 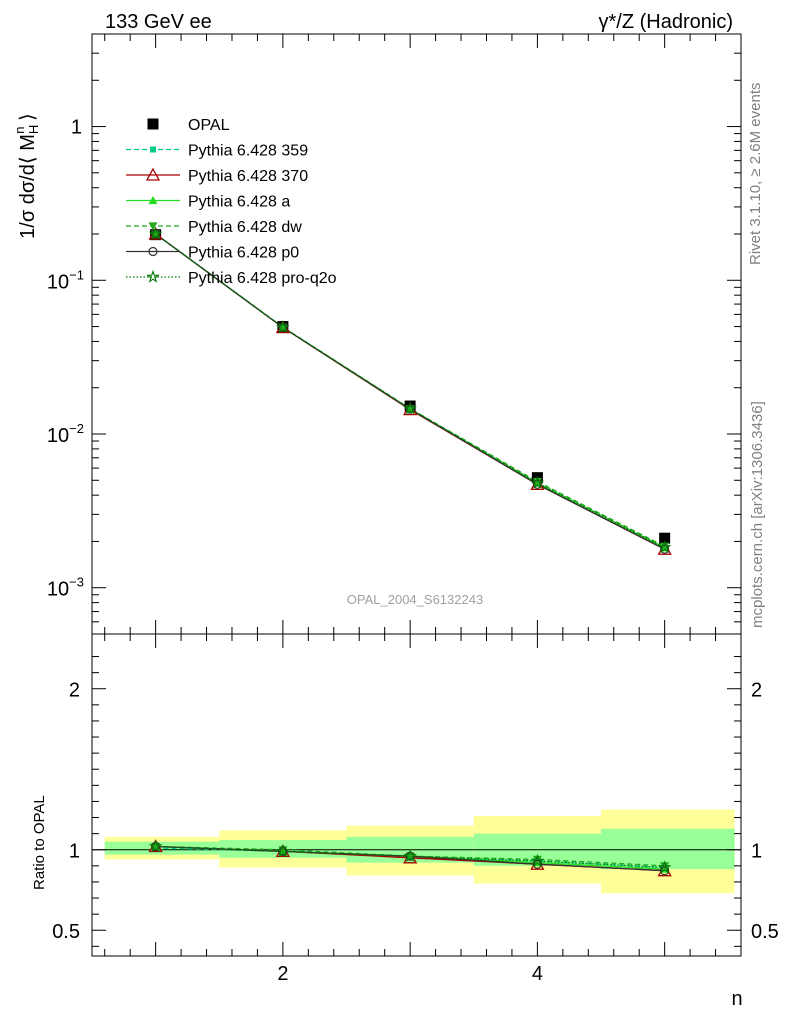 What do you see at coordinates (248, 151) in the screenshot?
I see `legend-label-1: Pythia 6.428 359` at bounding box center [248, 151].